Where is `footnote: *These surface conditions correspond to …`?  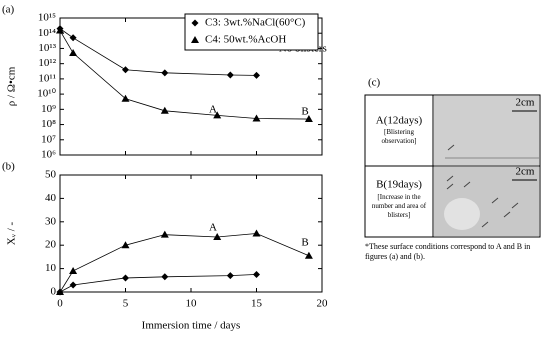
footnote: *These surface conditions correspond to … is located at coordinates (448, 251).